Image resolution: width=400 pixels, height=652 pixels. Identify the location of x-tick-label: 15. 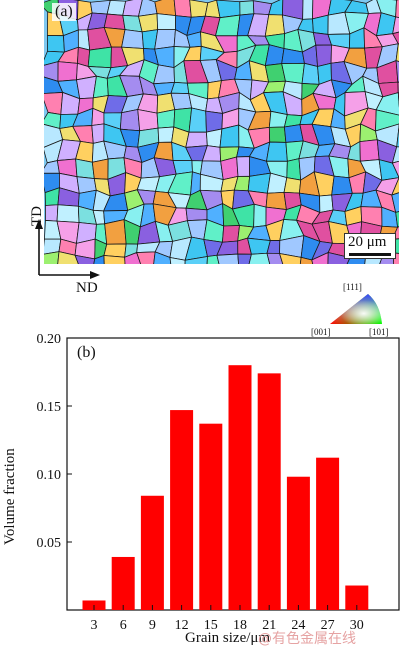
(211, 625).